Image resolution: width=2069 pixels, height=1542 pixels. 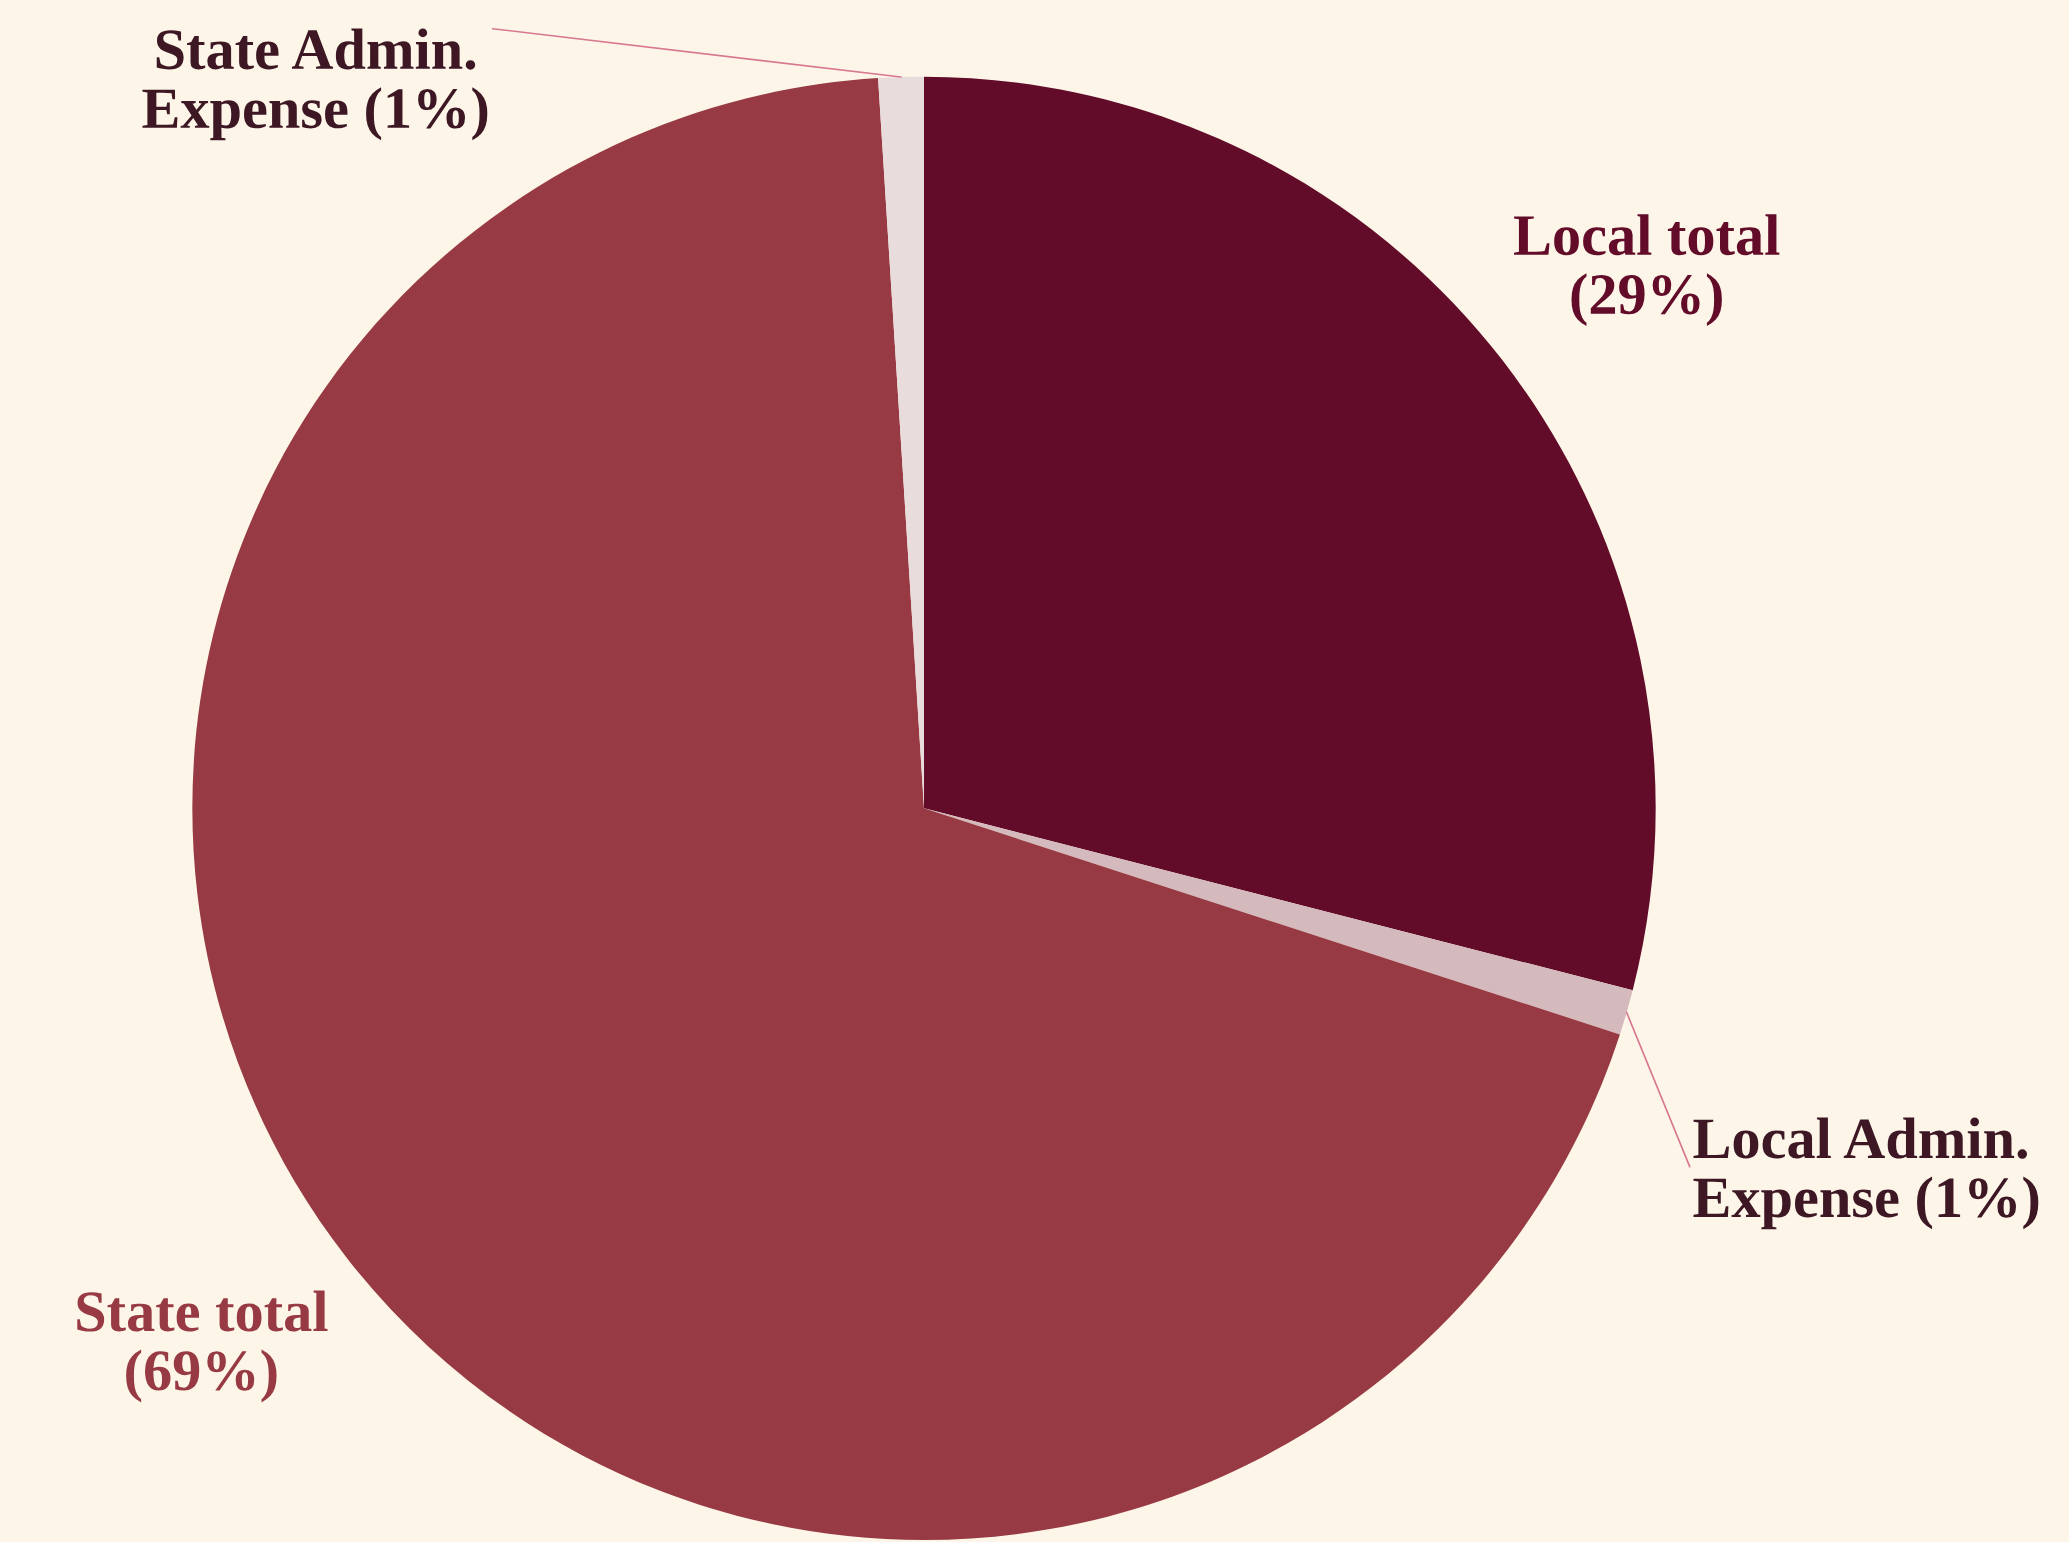 What do you see at coordinates (1646, 300) in the screenshot?
I see `data-label: (29%)` at bounding box center [1646, 300].